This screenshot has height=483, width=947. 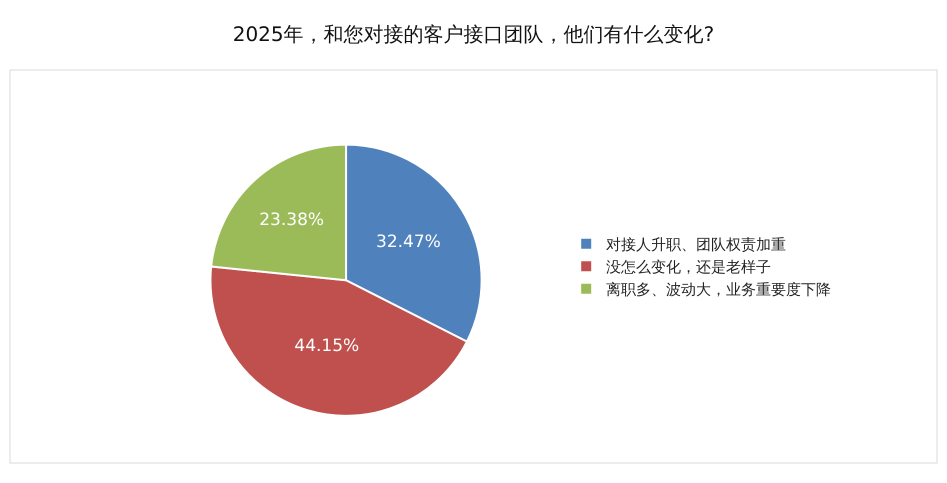 What do you see at coordinates (327, 346) in the screenshot?
I see `data-label: 44.15%` at bounding box center [327, 346].